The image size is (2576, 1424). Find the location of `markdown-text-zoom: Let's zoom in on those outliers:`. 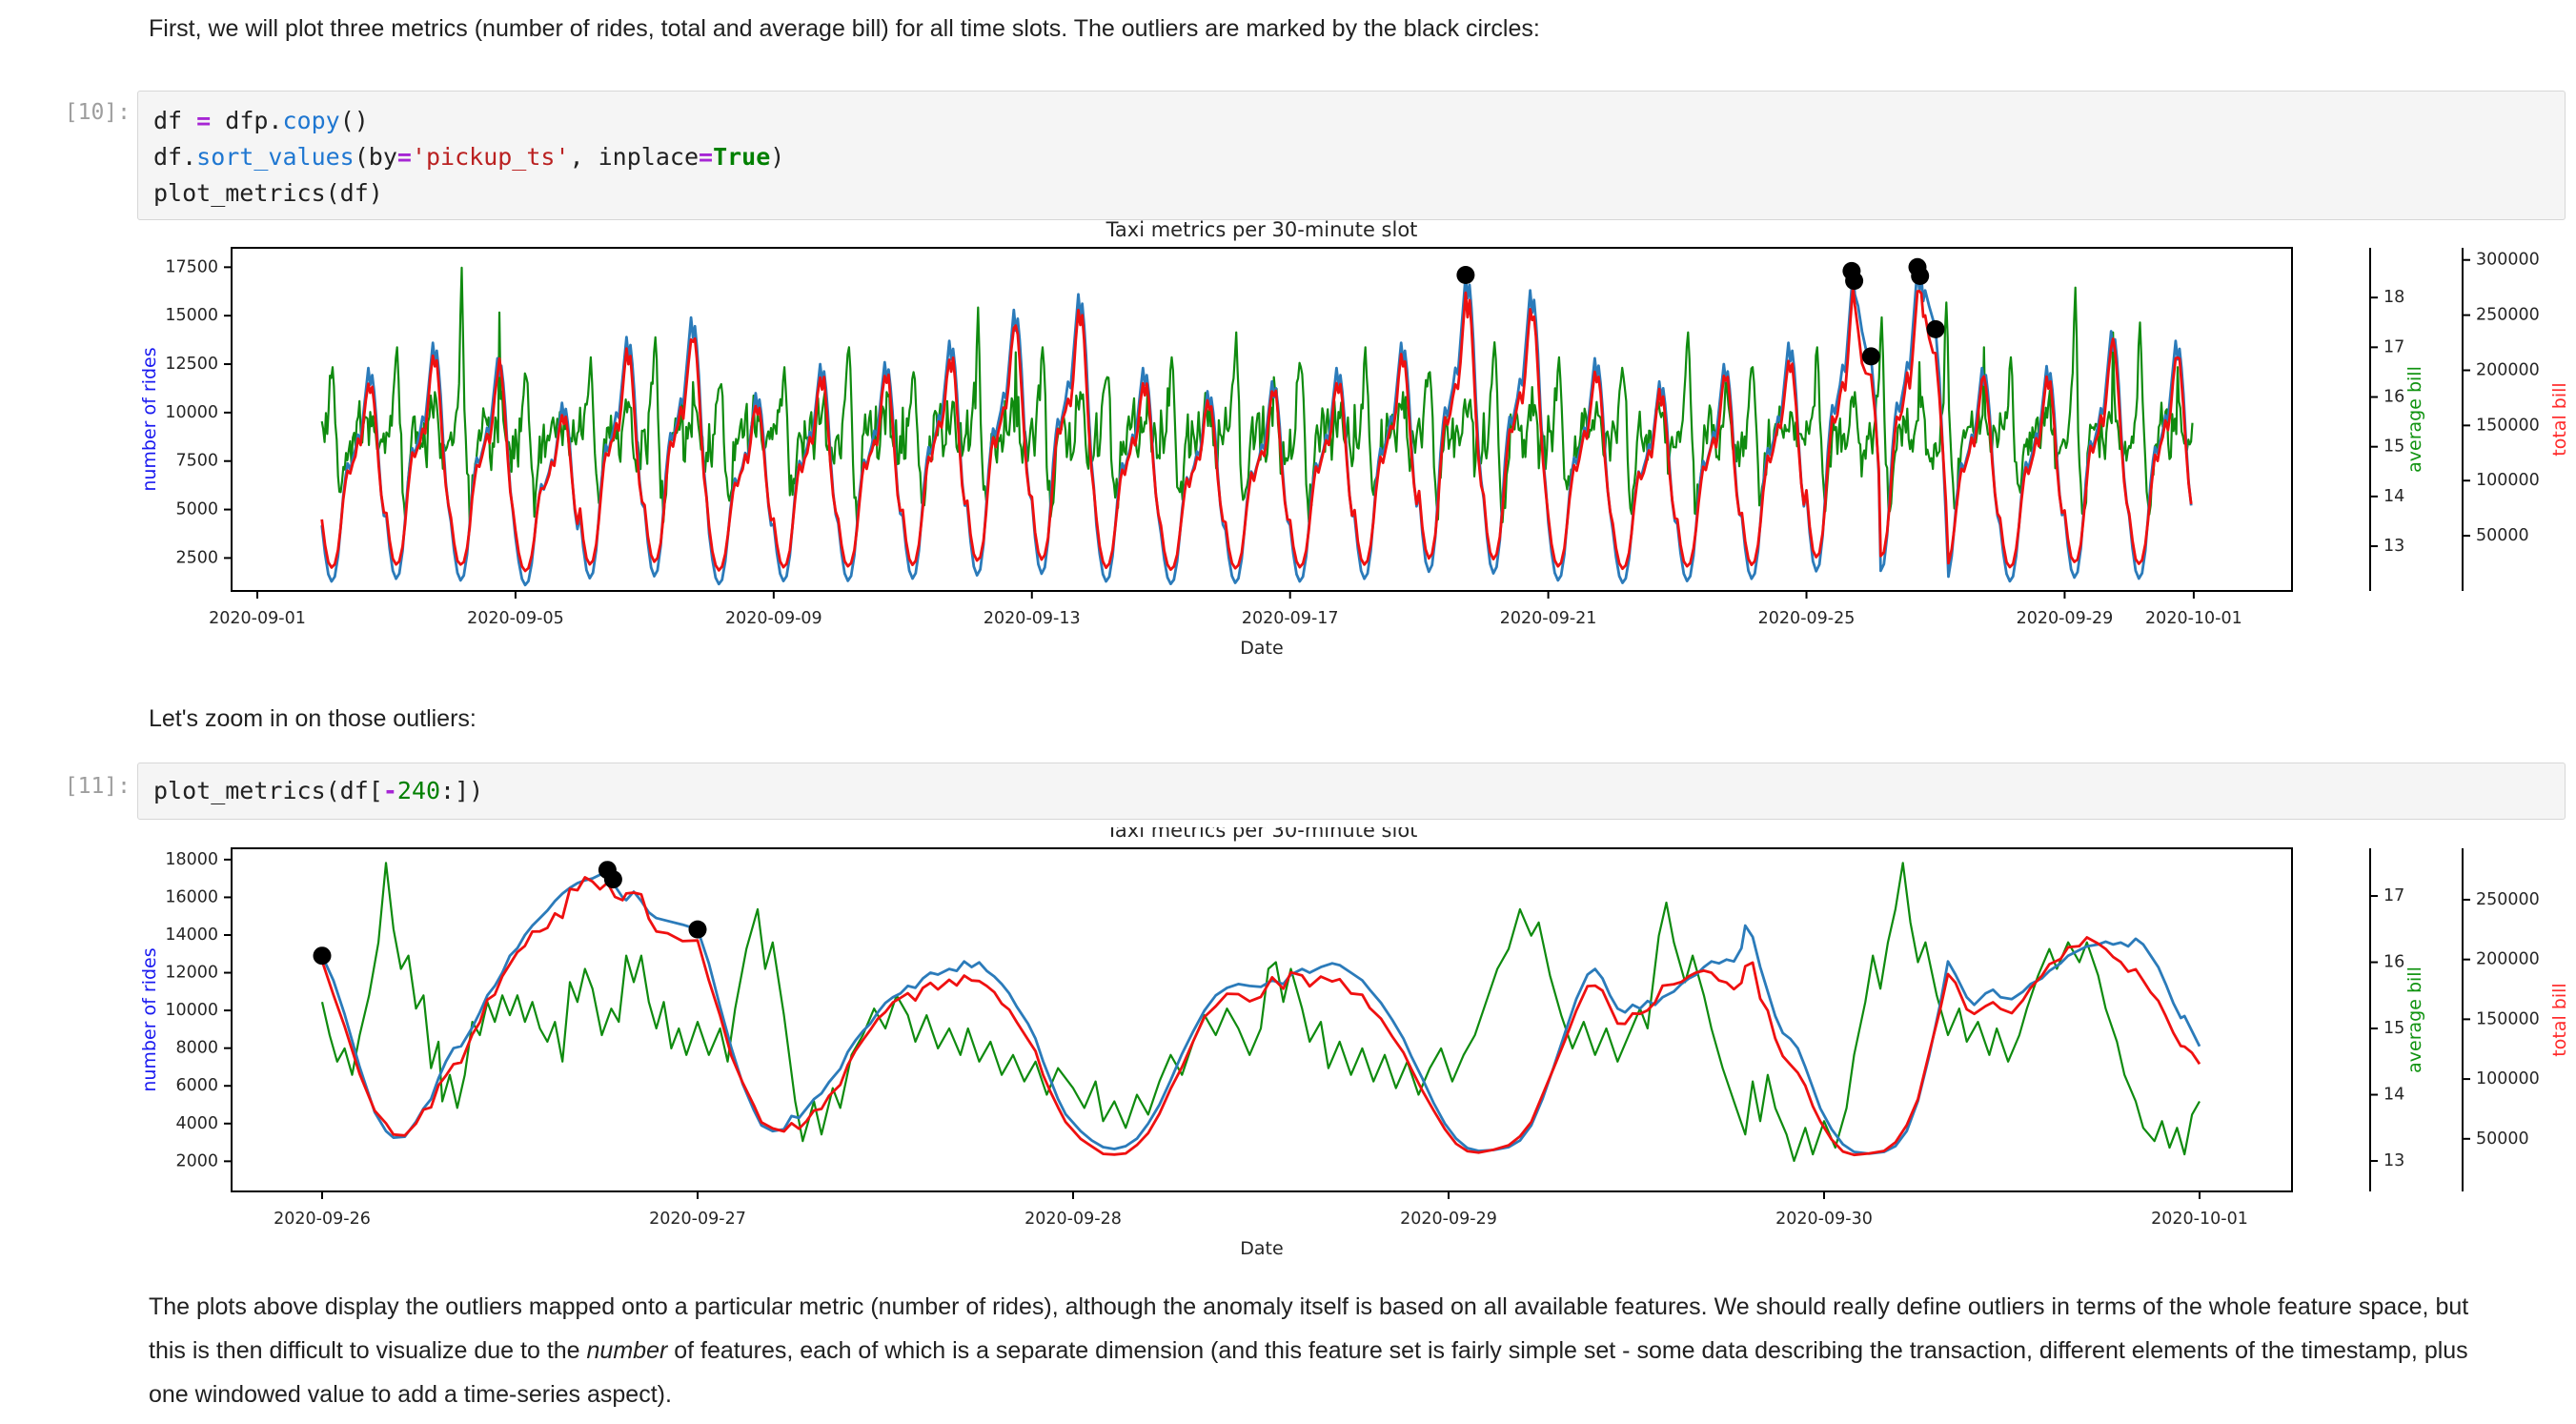

markdown-text-zoom: Let's zoom in on those outliers: is located at coordinates (313, 719).